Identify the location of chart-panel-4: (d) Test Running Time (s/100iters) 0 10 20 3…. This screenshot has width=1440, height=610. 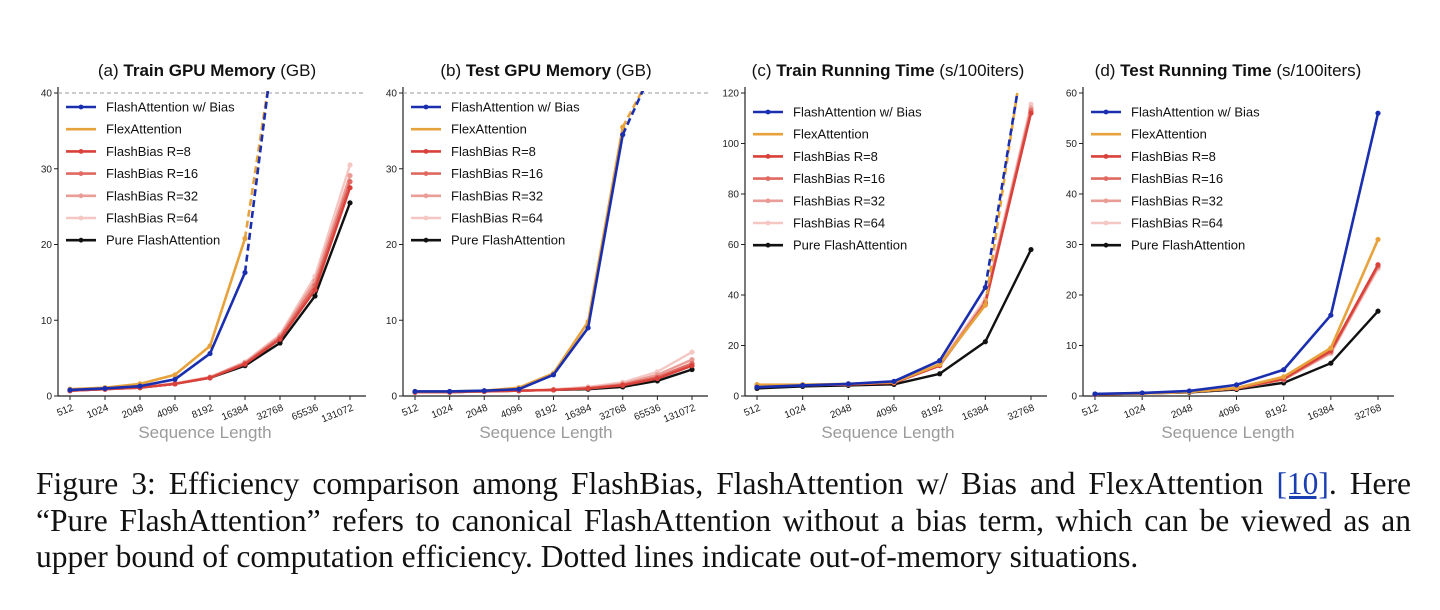
(1230, 251).